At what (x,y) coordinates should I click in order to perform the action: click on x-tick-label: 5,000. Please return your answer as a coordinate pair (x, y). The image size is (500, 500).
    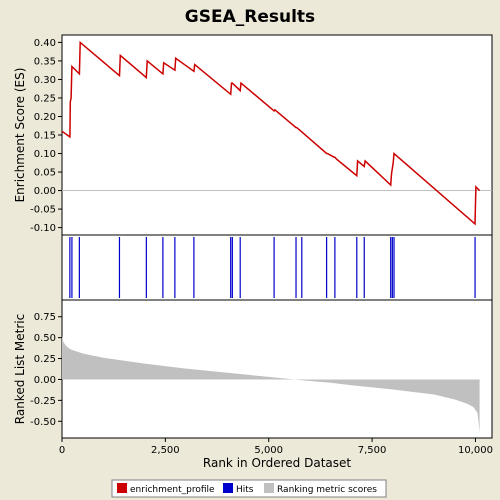
    Looking at the image, I should click on (268, 450).